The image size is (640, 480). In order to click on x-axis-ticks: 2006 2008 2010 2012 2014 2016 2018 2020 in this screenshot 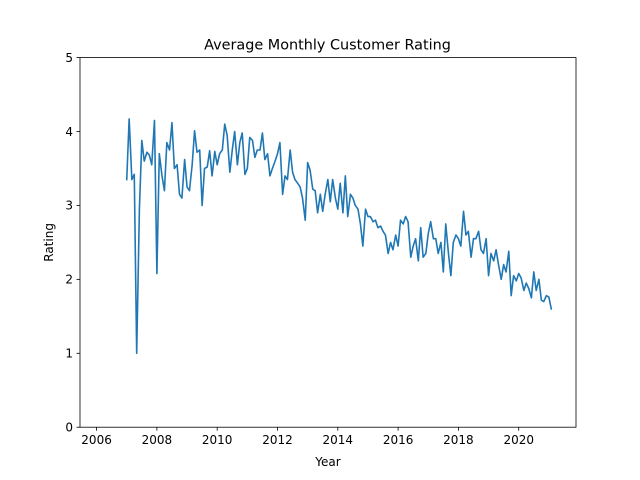, I will do `click(307, 437)`.